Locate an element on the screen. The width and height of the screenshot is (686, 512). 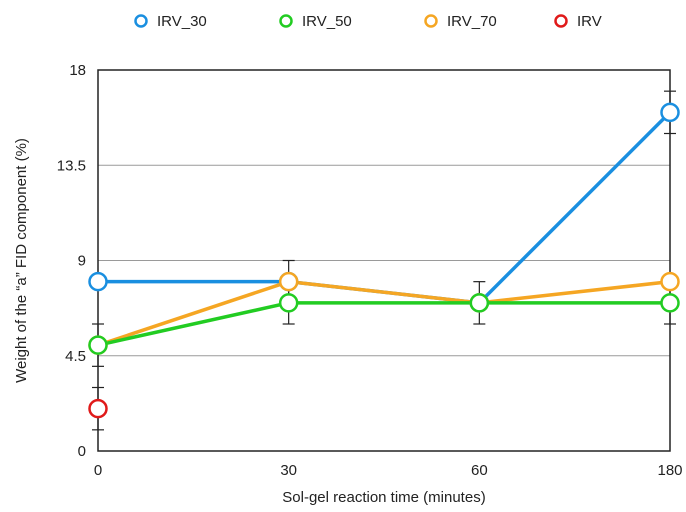
y-axis: 0 4.5 9 13.5 18 is located at coordinates (71, 261).